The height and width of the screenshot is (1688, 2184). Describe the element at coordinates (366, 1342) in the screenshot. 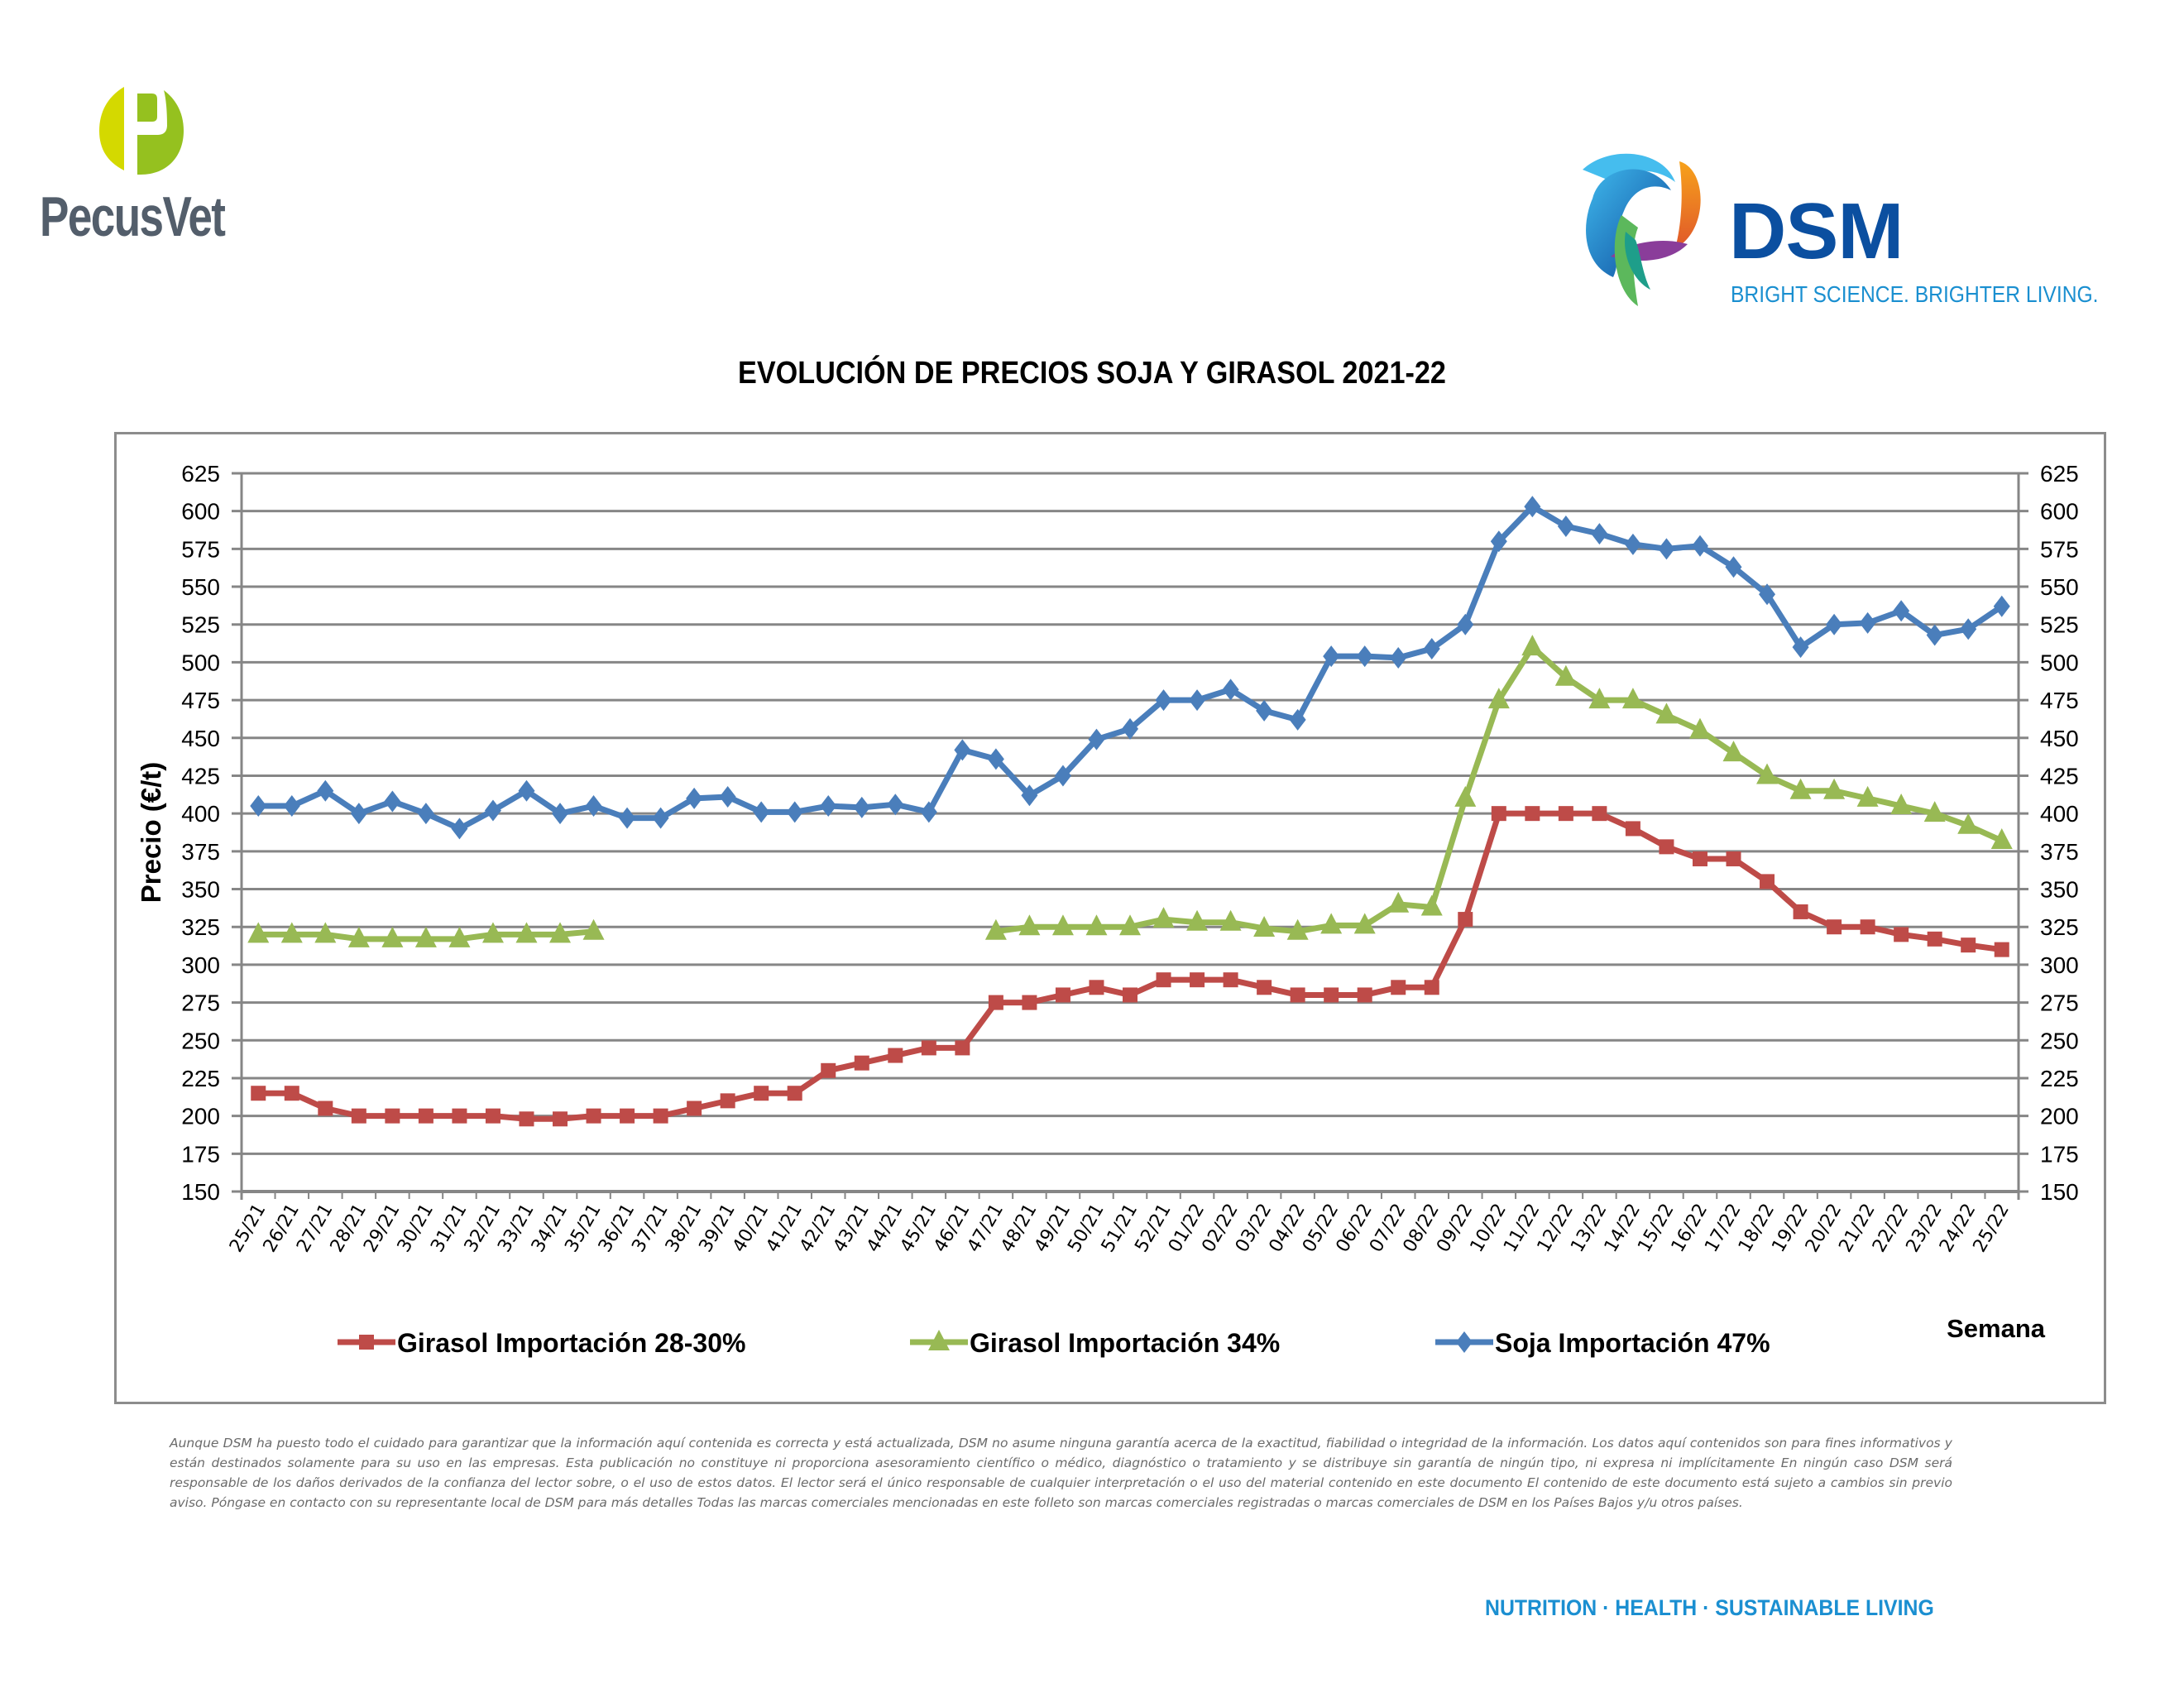

I see `legend-marker-square-icon` at that location.